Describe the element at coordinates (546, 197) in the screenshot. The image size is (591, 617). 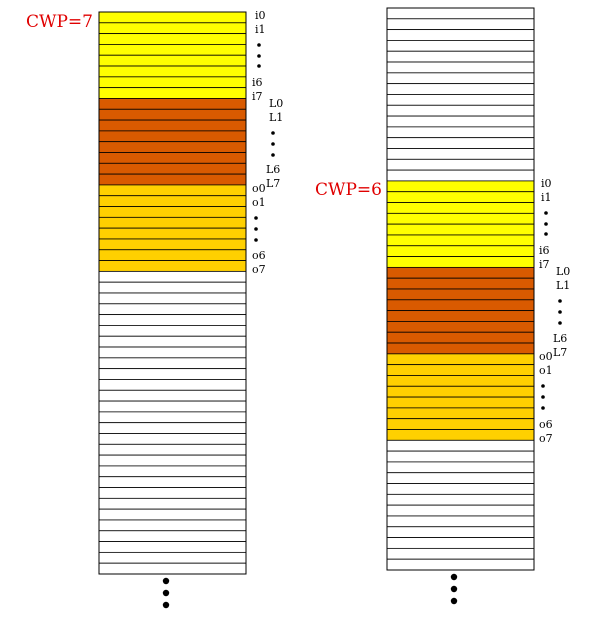
I see `in-label-second: i1` at that location.